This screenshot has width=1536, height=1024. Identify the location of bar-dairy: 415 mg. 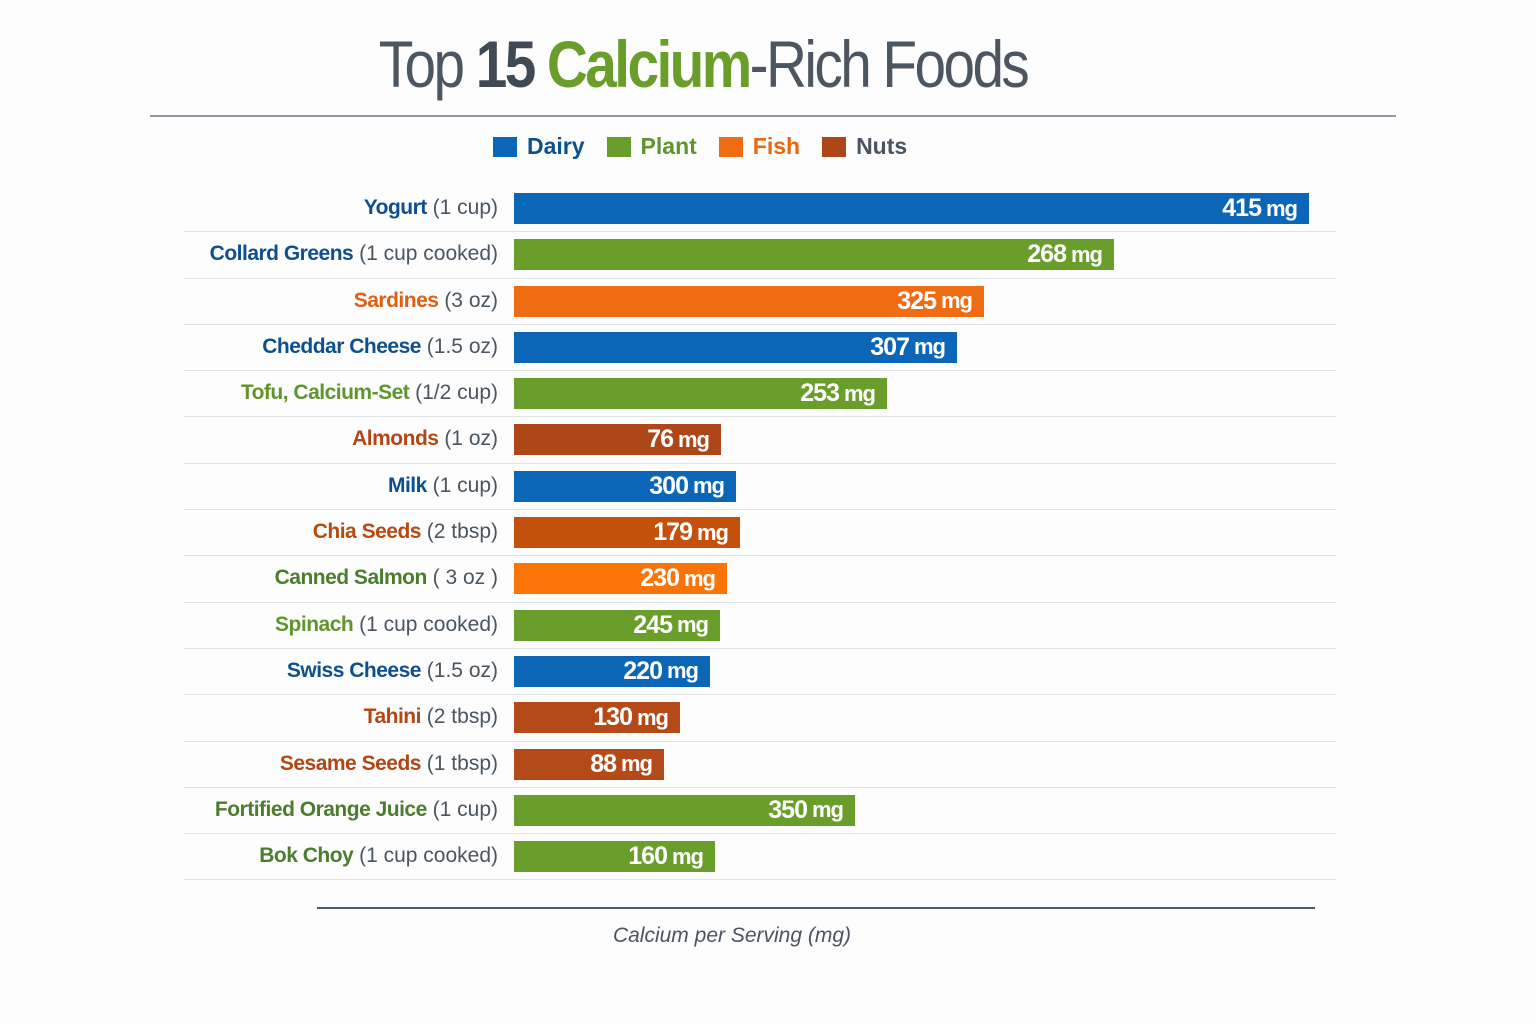
(911, 208).